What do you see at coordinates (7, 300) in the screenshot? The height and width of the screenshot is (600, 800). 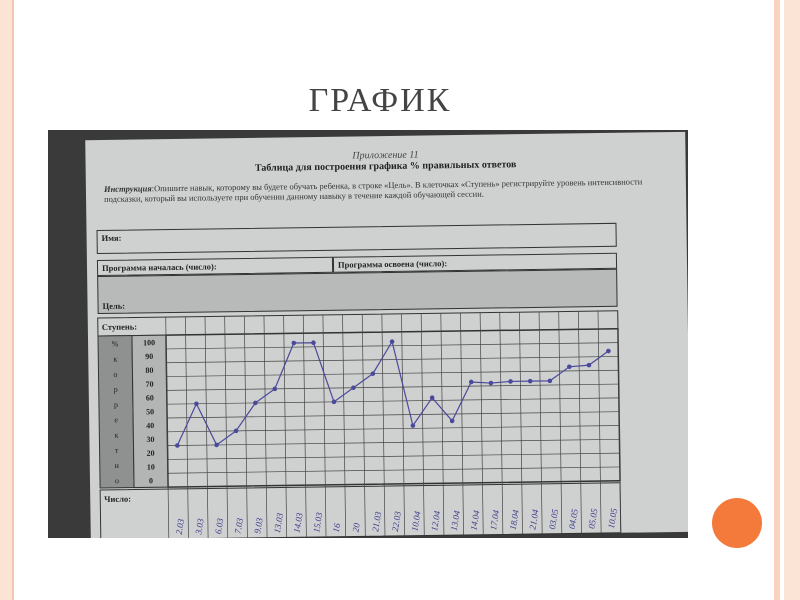 I see `slide-border-left` at bounding box center [7, 300].